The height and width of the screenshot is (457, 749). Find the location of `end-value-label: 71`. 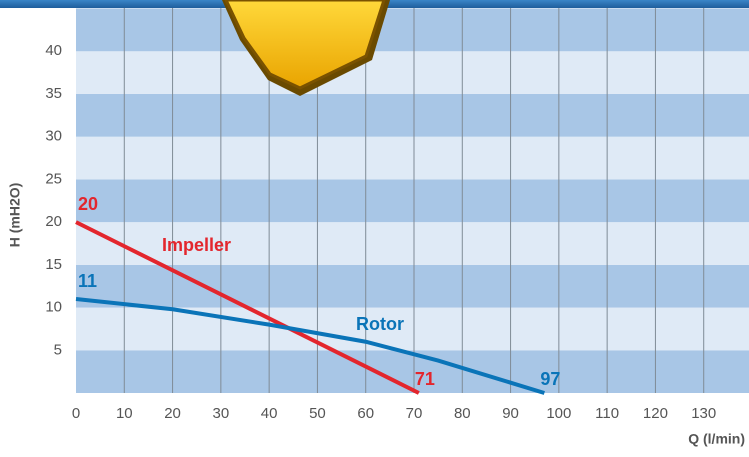

end-value-label: 71 is located at coordinates (425, 379).